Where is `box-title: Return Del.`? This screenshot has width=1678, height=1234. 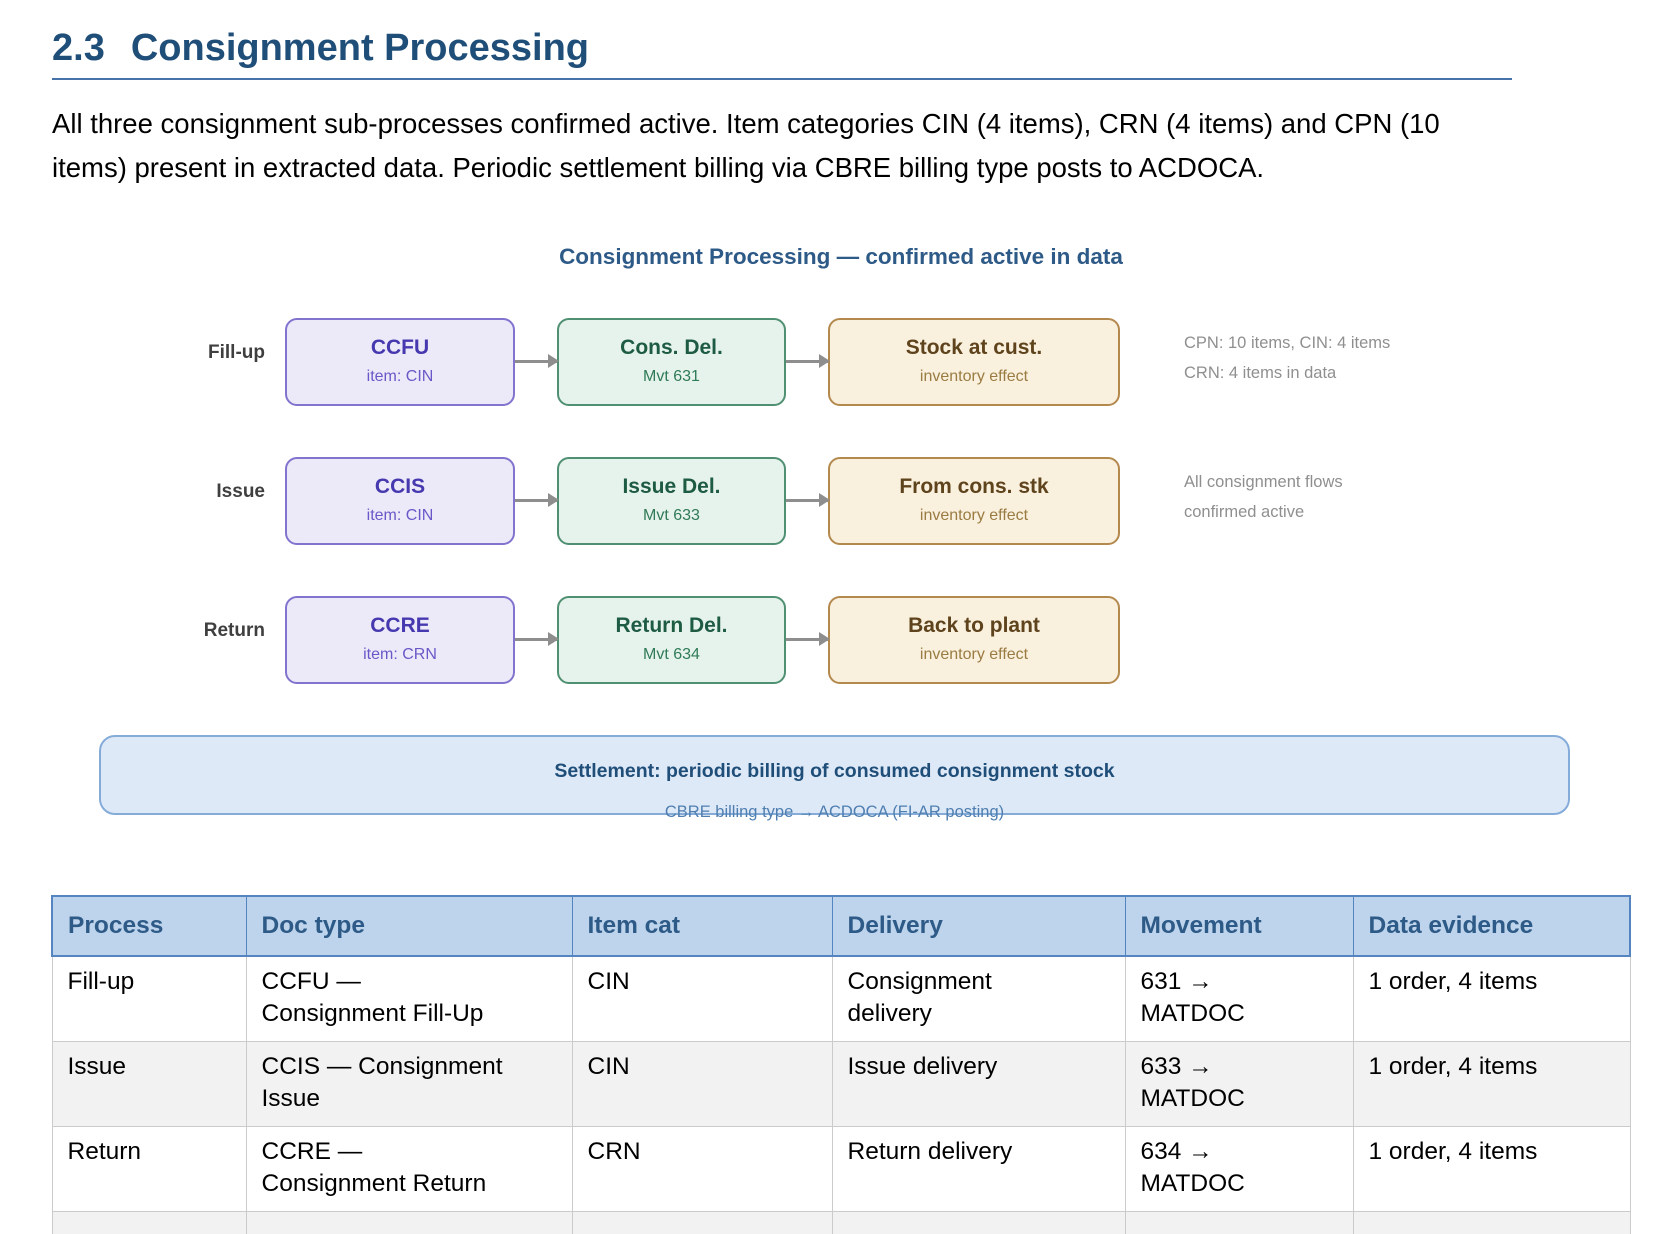
box-title: Return Del. is located at coordinates (671, 625).